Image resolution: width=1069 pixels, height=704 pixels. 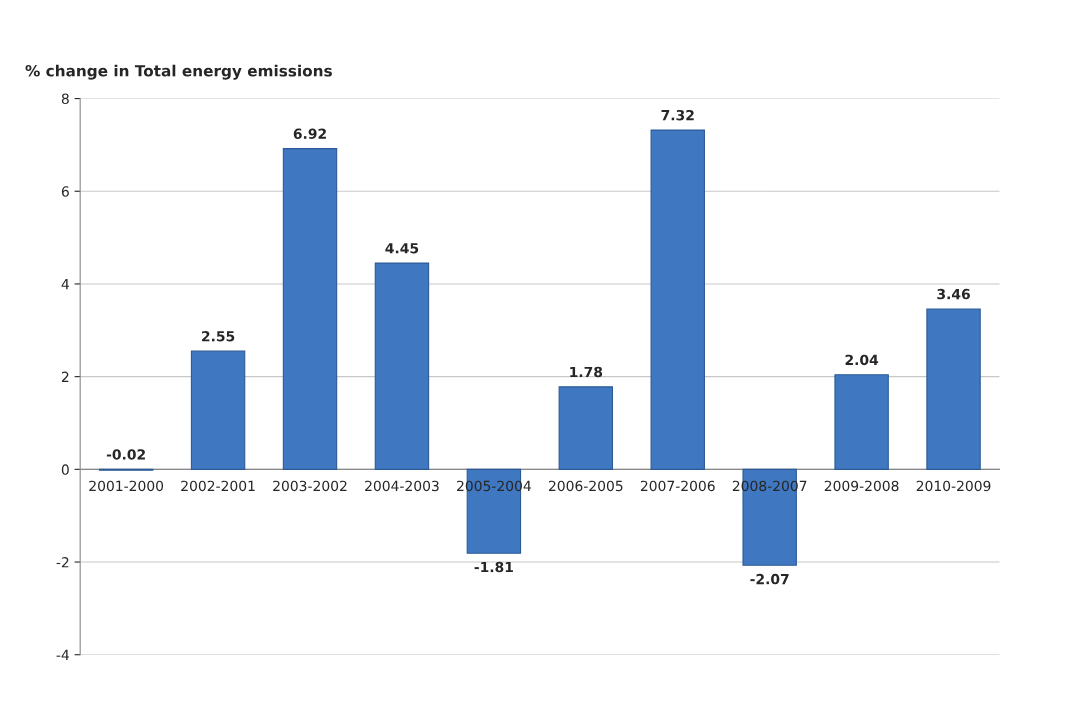 I want to click on x-tick-label: 2003-2002, so click(x=310, y=486).